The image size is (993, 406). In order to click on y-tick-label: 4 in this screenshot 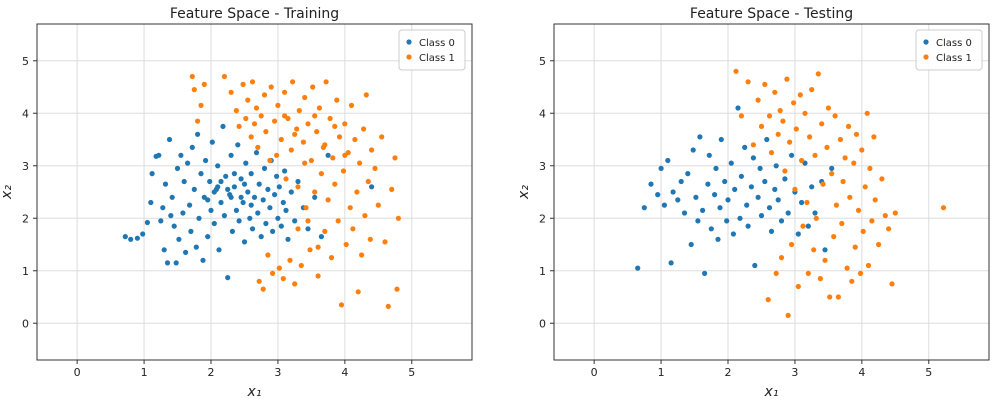, I will do `click(25, 113)`.